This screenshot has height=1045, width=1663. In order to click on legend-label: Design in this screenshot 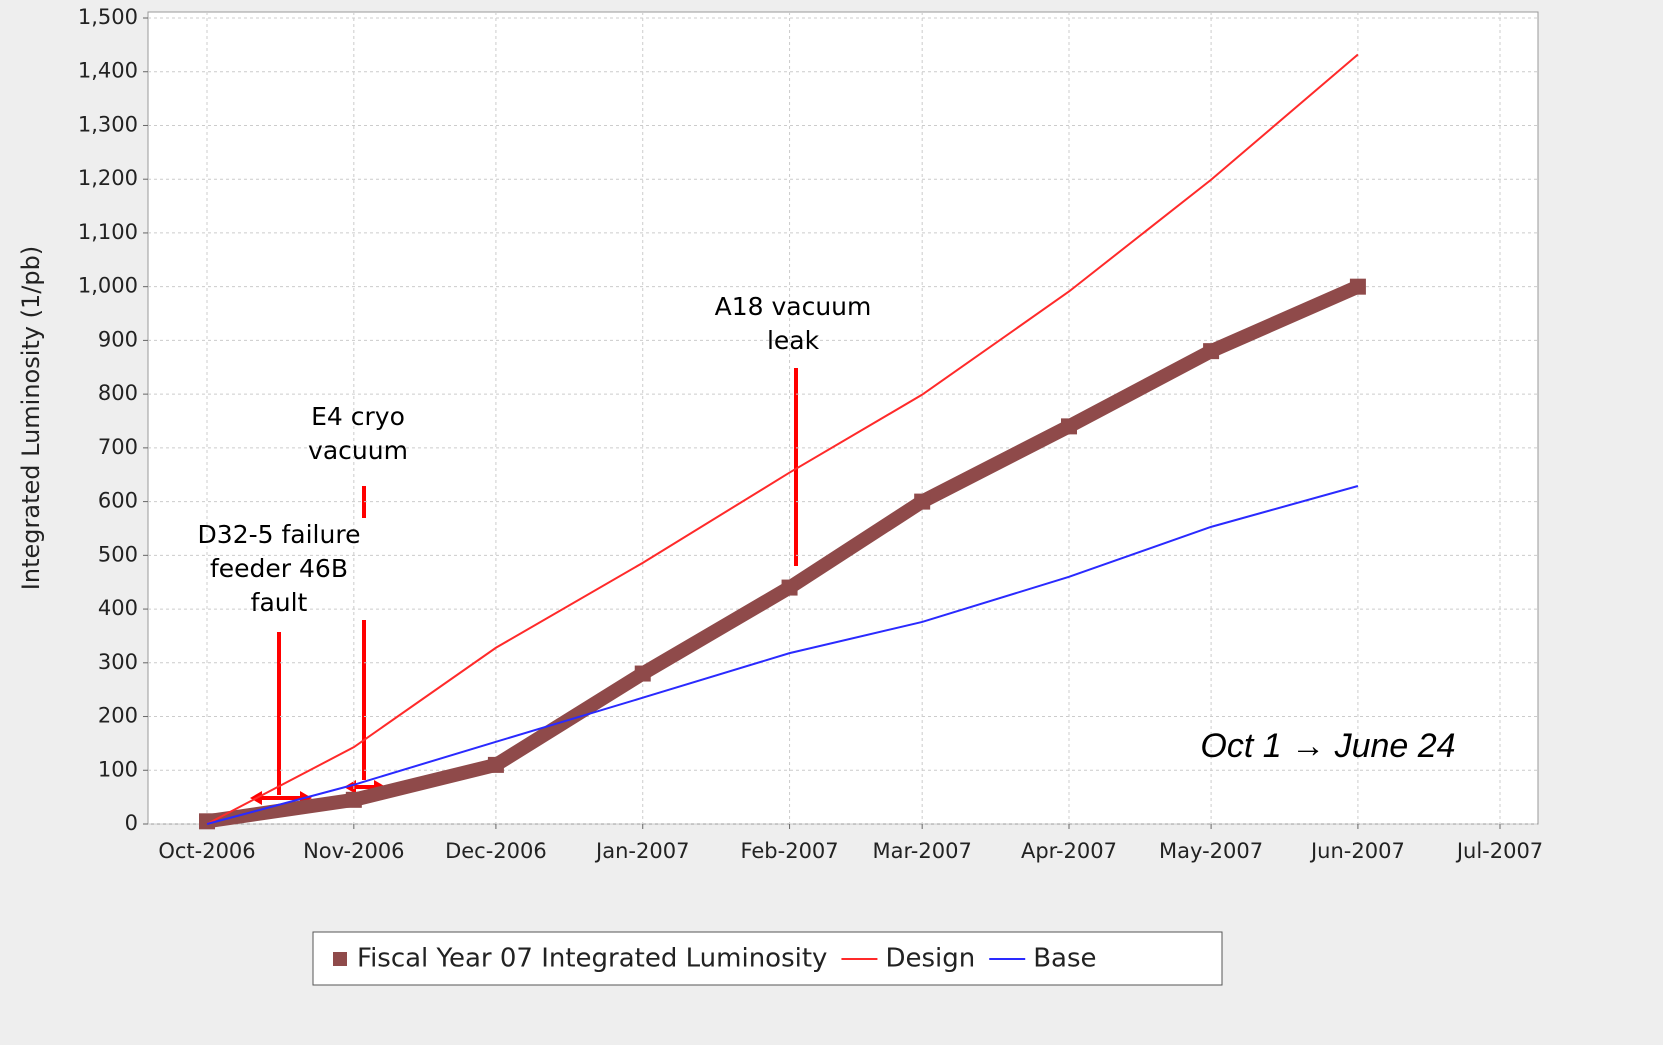, I will do `click(930, 959)`.